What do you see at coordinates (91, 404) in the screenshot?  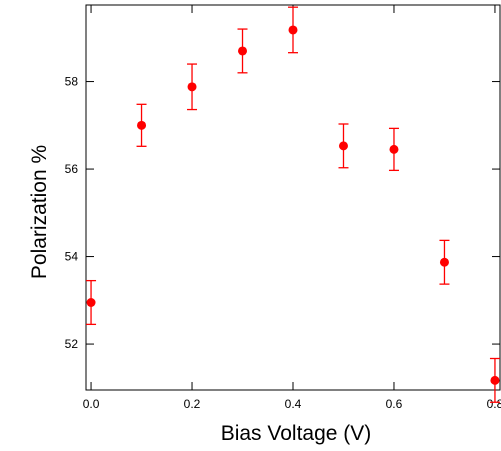 I see `x-tick-label: 0.0` at bounding box center [91, 404].